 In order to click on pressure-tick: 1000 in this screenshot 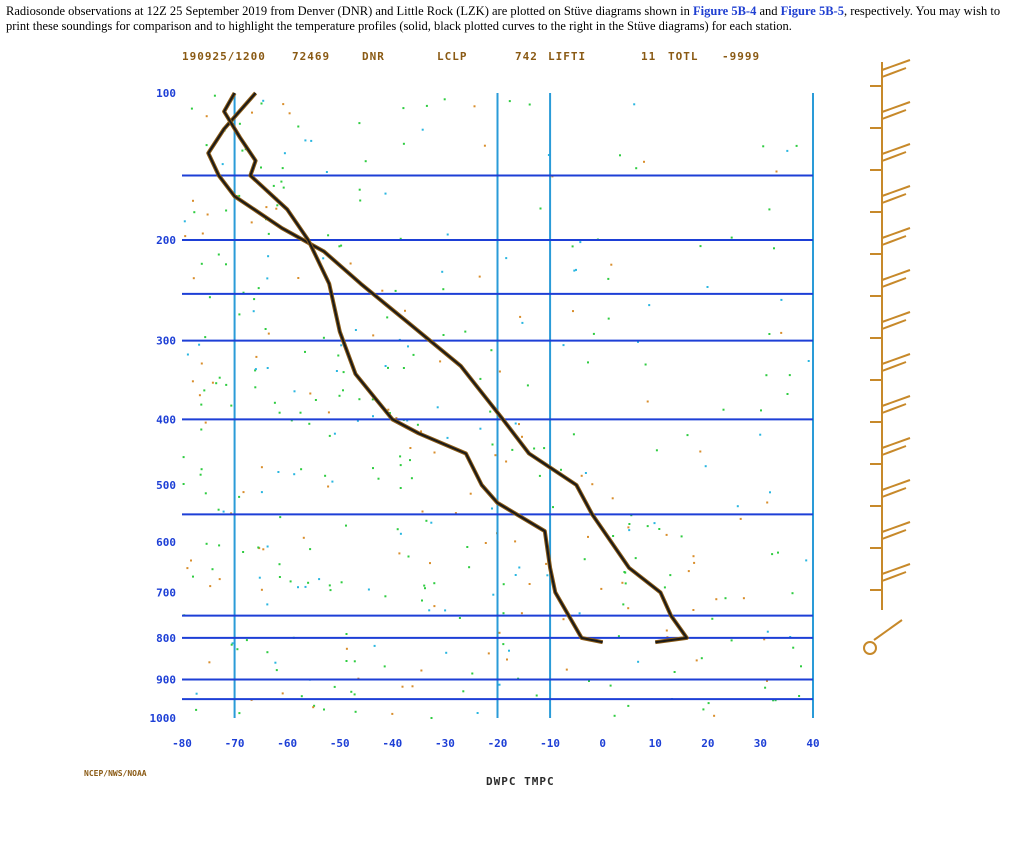, I will do `click(163, 718)`.